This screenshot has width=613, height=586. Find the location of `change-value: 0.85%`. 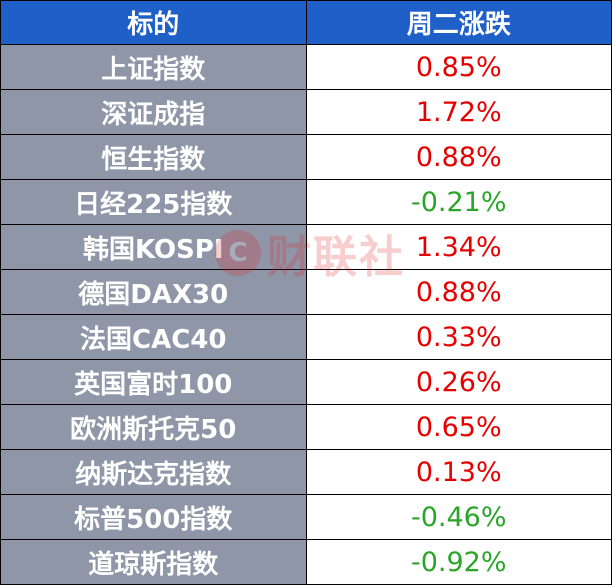

change-value: 0.85% is located at coordinates (458, 67).